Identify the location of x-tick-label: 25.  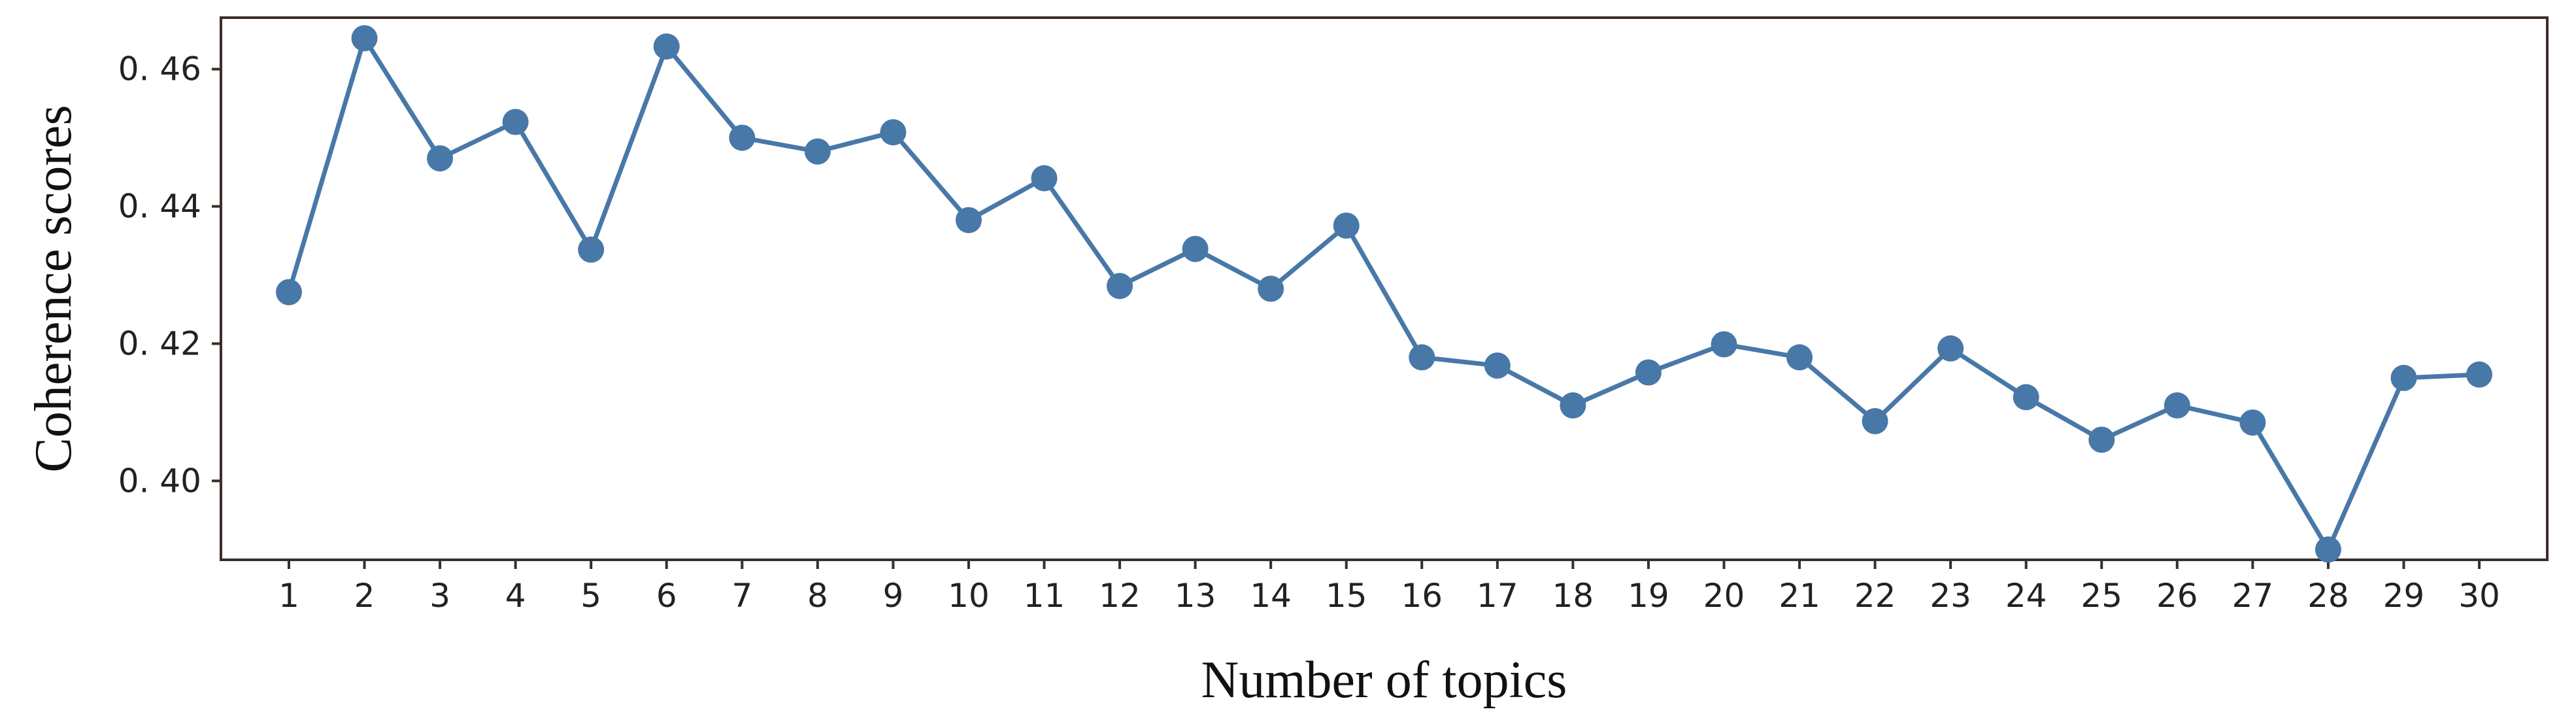
(2101, 596).